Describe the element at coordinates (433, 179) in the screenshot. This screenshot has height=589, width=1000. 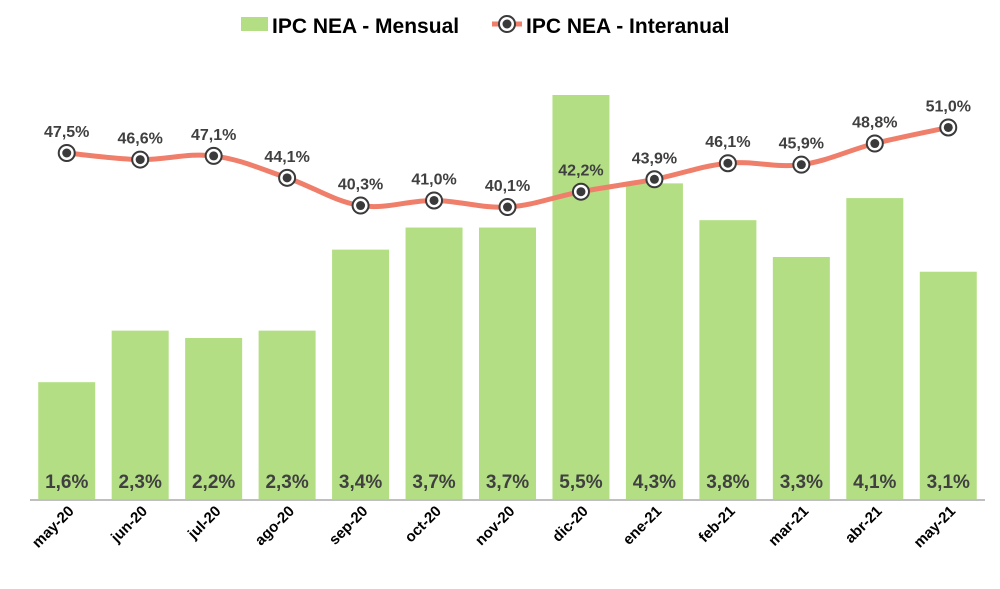
I see `line-value-label: 41,0%` at that location.